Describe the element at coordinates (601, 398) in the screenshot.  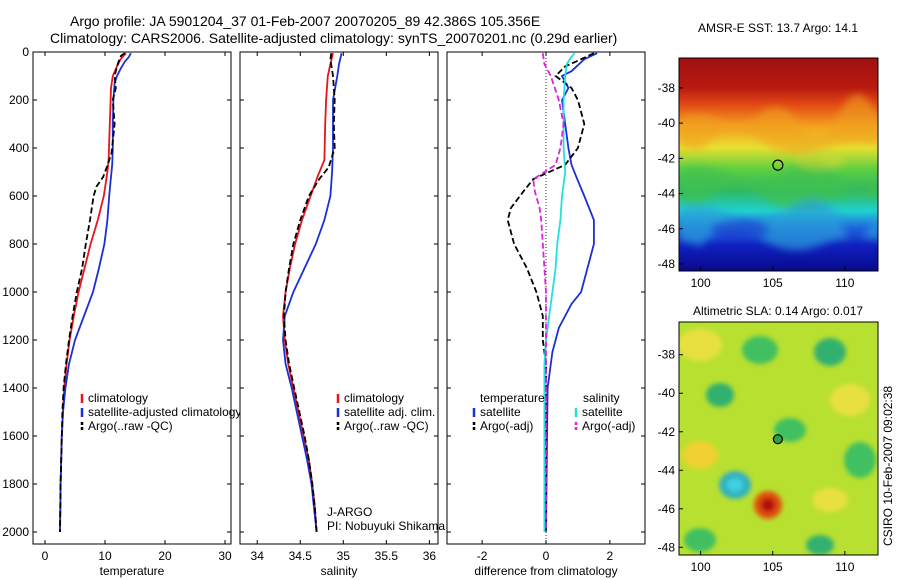
I see `legend-group-title: salinity` at that location.